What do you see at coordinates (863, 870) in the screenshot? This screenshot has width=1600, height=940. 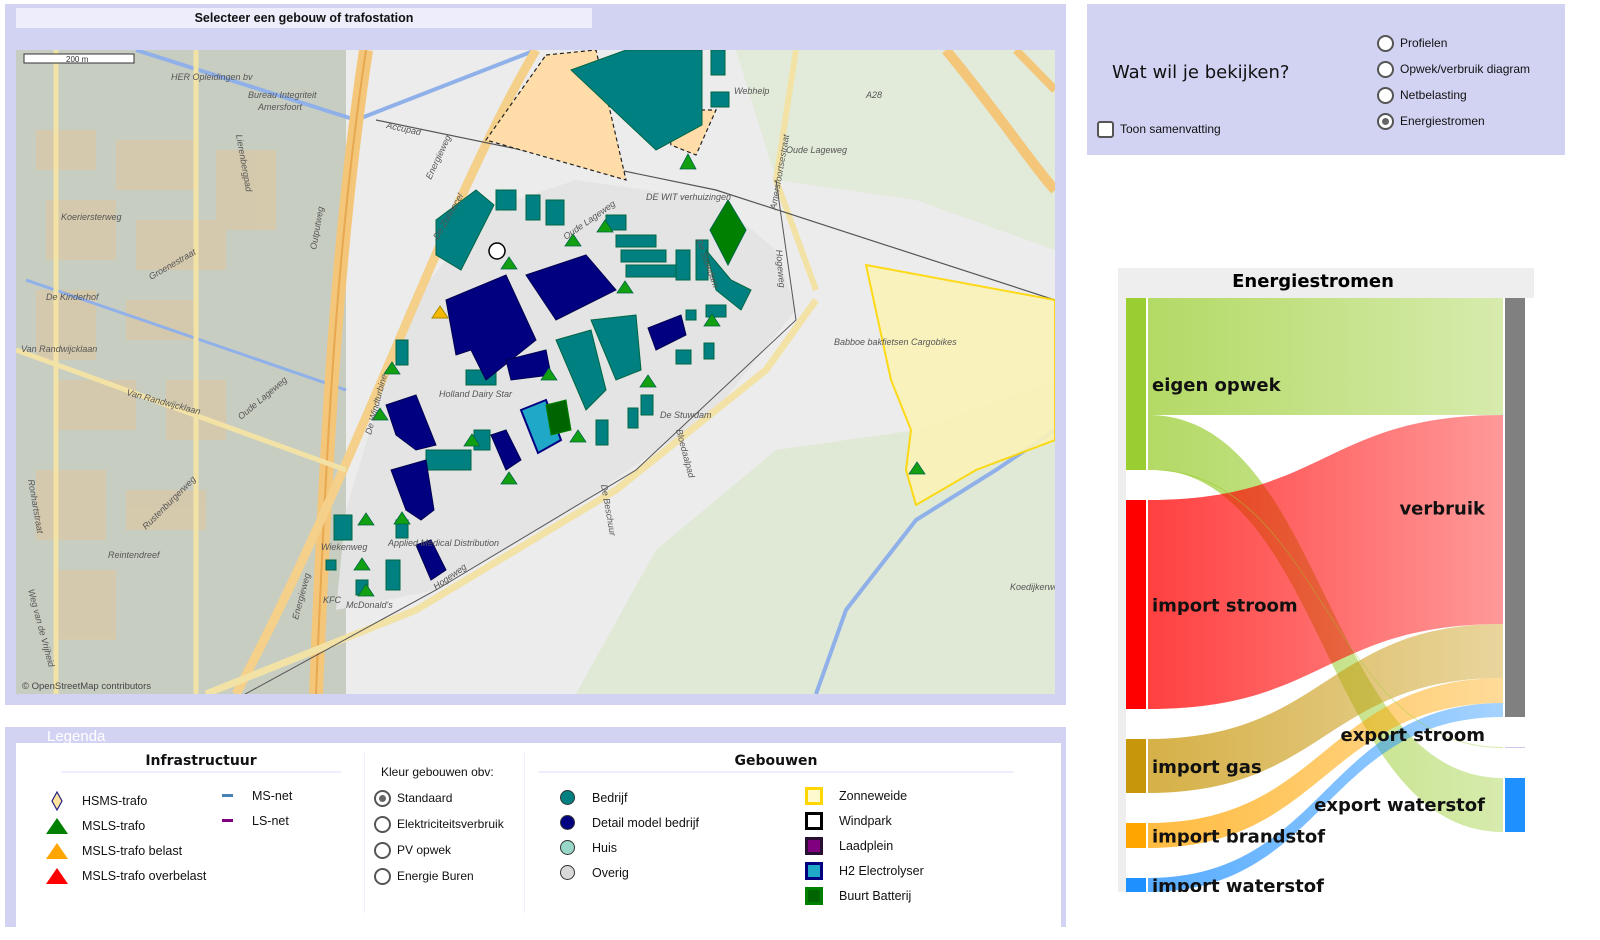 I see `legend-h2-electrolyser: H2 Electrolyser` at bounding box center [863, 870].